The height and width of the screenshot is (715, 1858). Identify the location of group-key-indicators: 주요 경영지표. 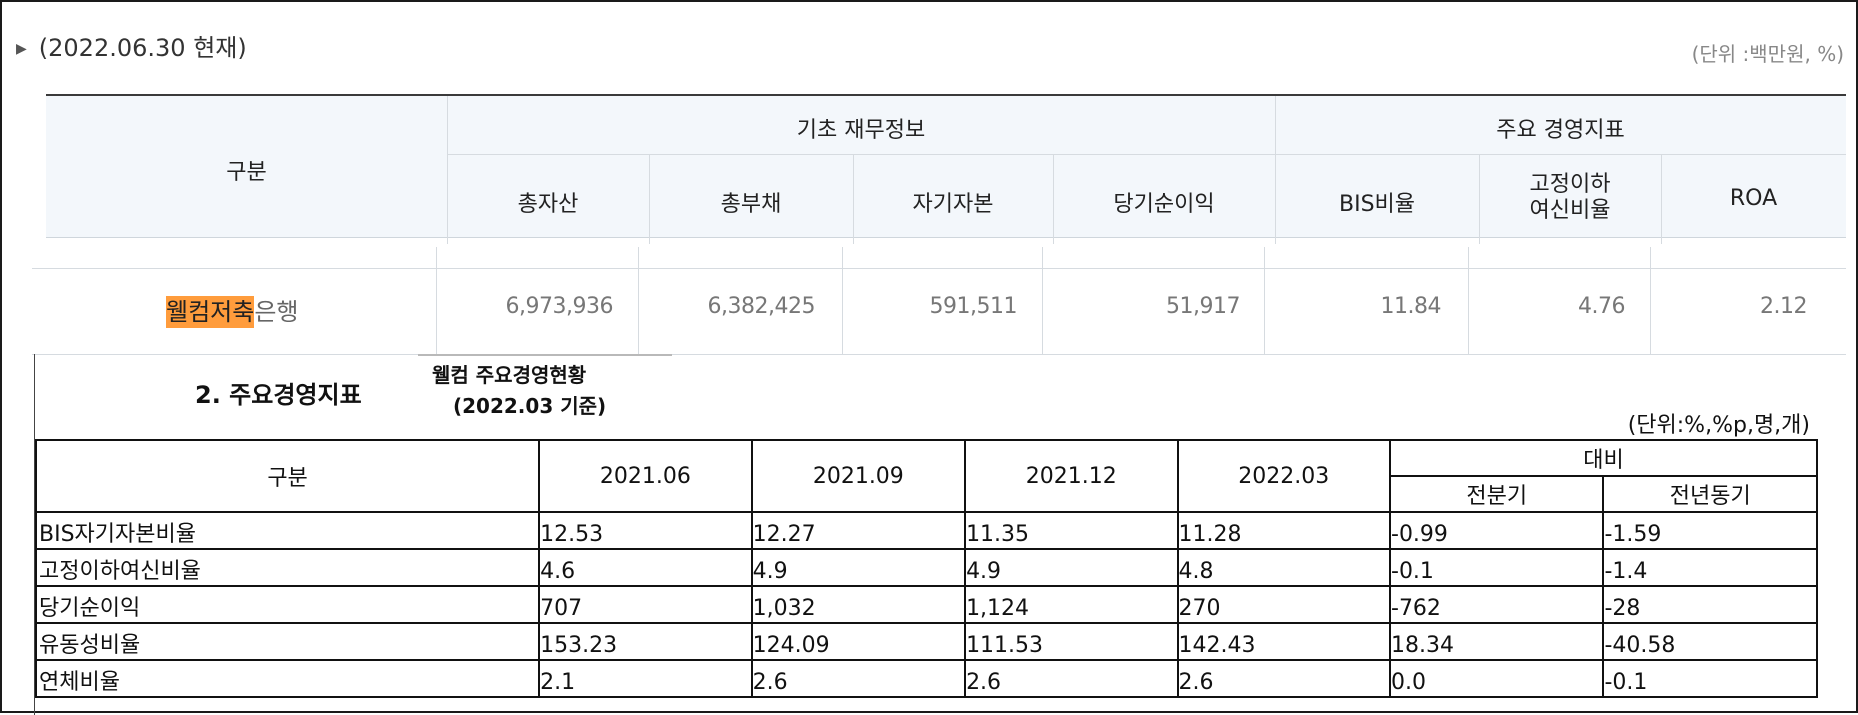
(1560, 130).